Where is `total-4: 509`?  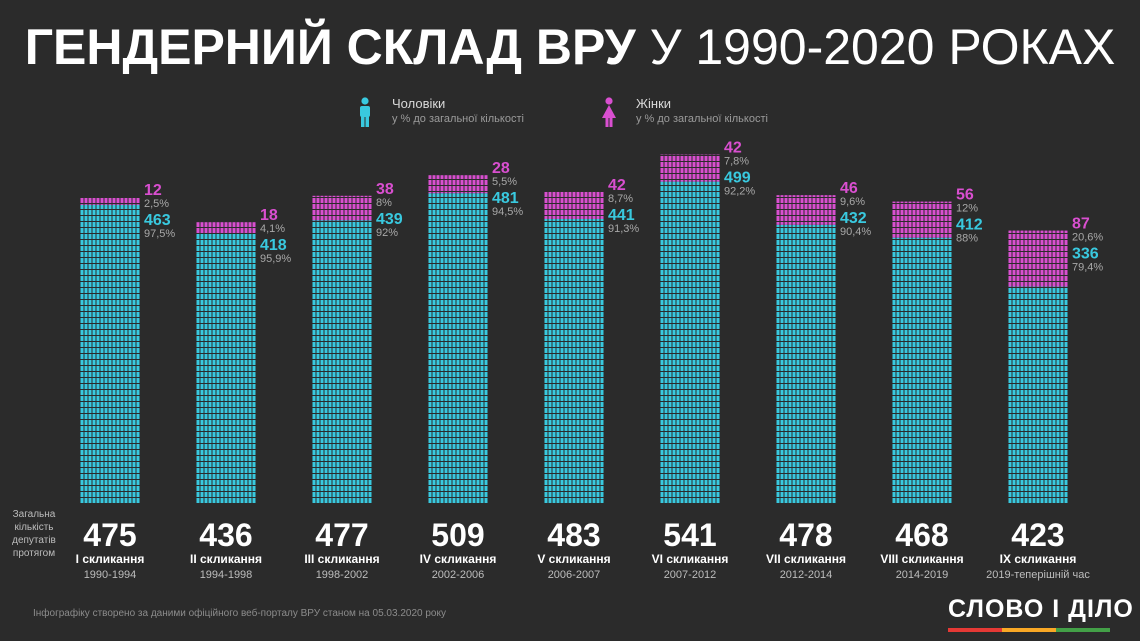 total-4: 509 is located at coordinates (457, 535).